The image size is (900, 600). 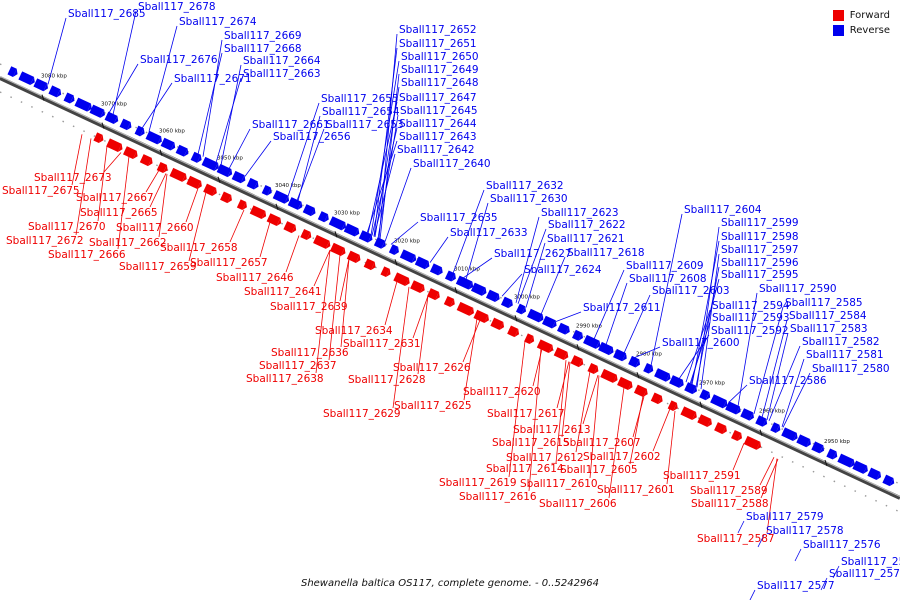 I want to click on gene-label: Sball117_2578, so click(x=805, y=531).